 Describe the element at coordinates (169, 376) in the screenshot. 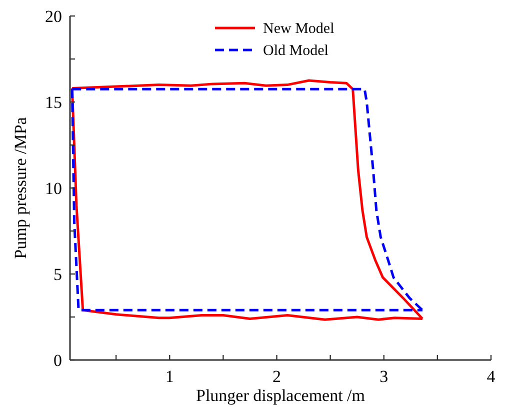

I see `x-tick-label: 1` at that location.